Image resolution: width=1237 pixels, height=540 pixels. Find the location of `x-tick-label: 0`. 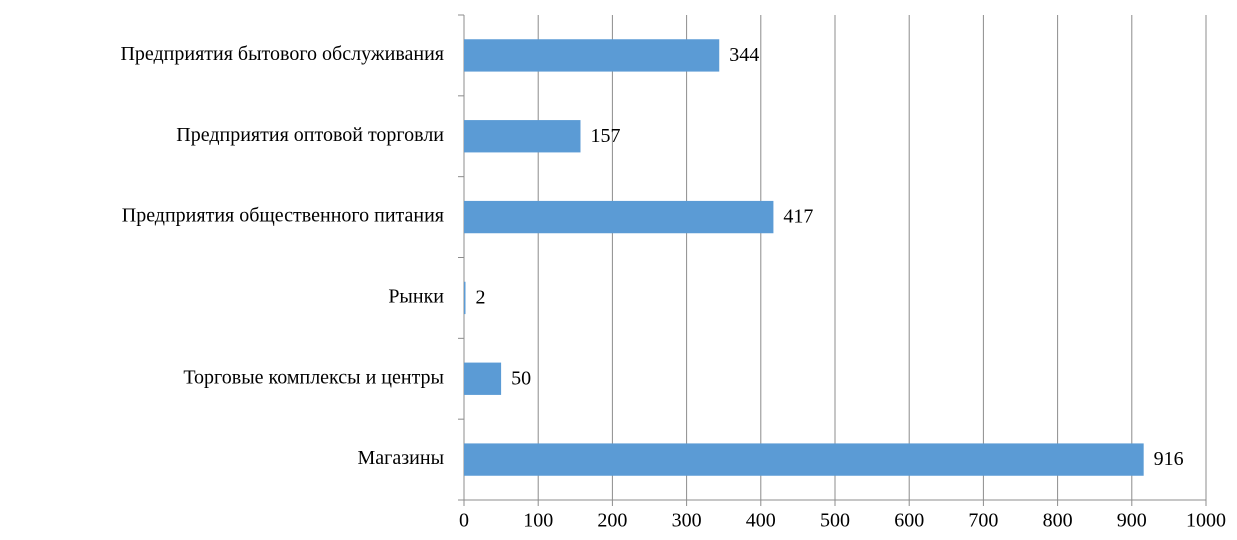

x-tick-label: 0 is located at coordinates (464, 521).